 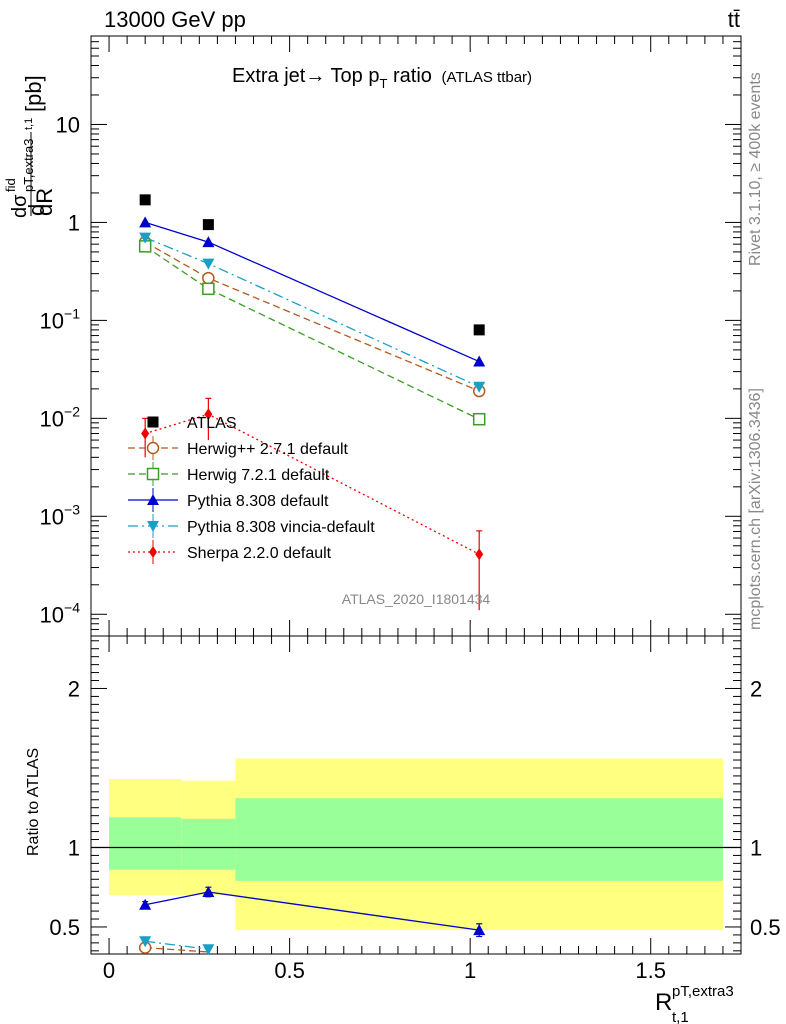 I want to click on legend-label: Herwig 7.2.1 default, so click(x=258, y=475).